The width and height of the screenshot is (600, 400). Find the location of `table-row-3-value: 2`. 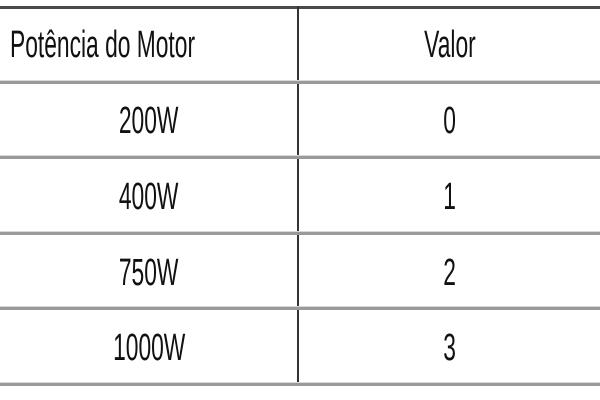

table-row-3-value: 2 is located at coordinates (450, 273).